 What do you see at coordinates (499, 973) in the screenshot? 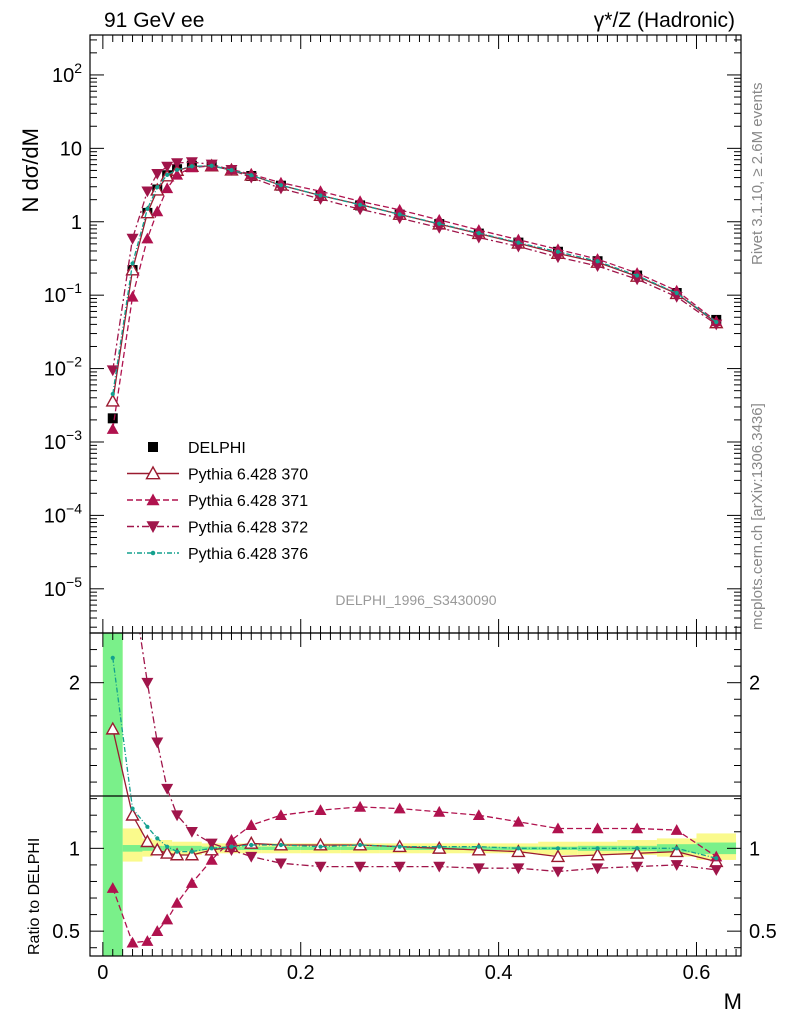
I see `ratio-x-tick-label: 0.4` at bounding box center [499, 973].